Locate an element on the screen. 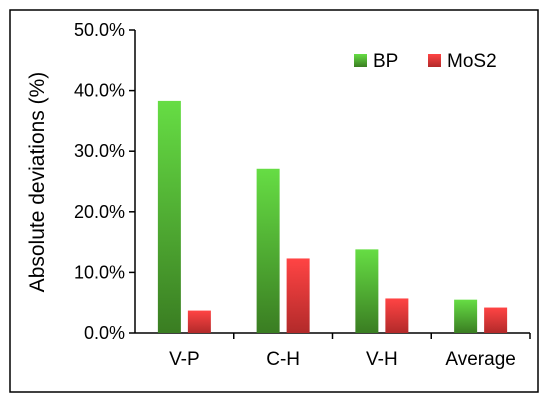 The image size is (550, 400). legend-swatch-mos2 is located at coordinates (434, 60).